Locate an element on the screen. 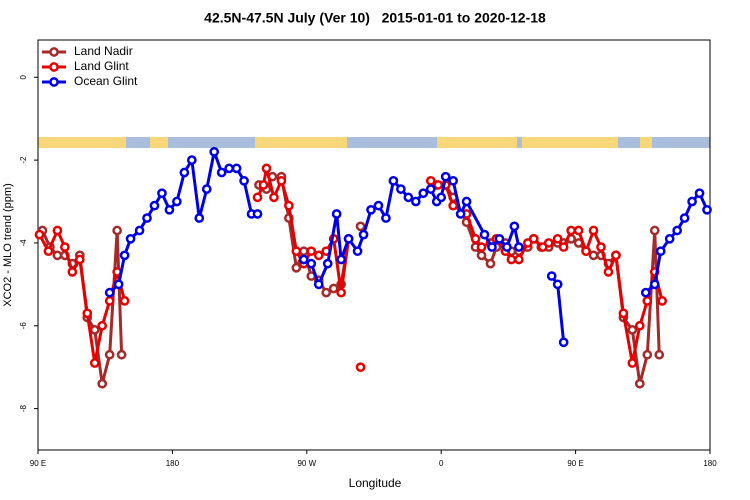  x-tick-label: 90 E is located at coordinates (575, 463).